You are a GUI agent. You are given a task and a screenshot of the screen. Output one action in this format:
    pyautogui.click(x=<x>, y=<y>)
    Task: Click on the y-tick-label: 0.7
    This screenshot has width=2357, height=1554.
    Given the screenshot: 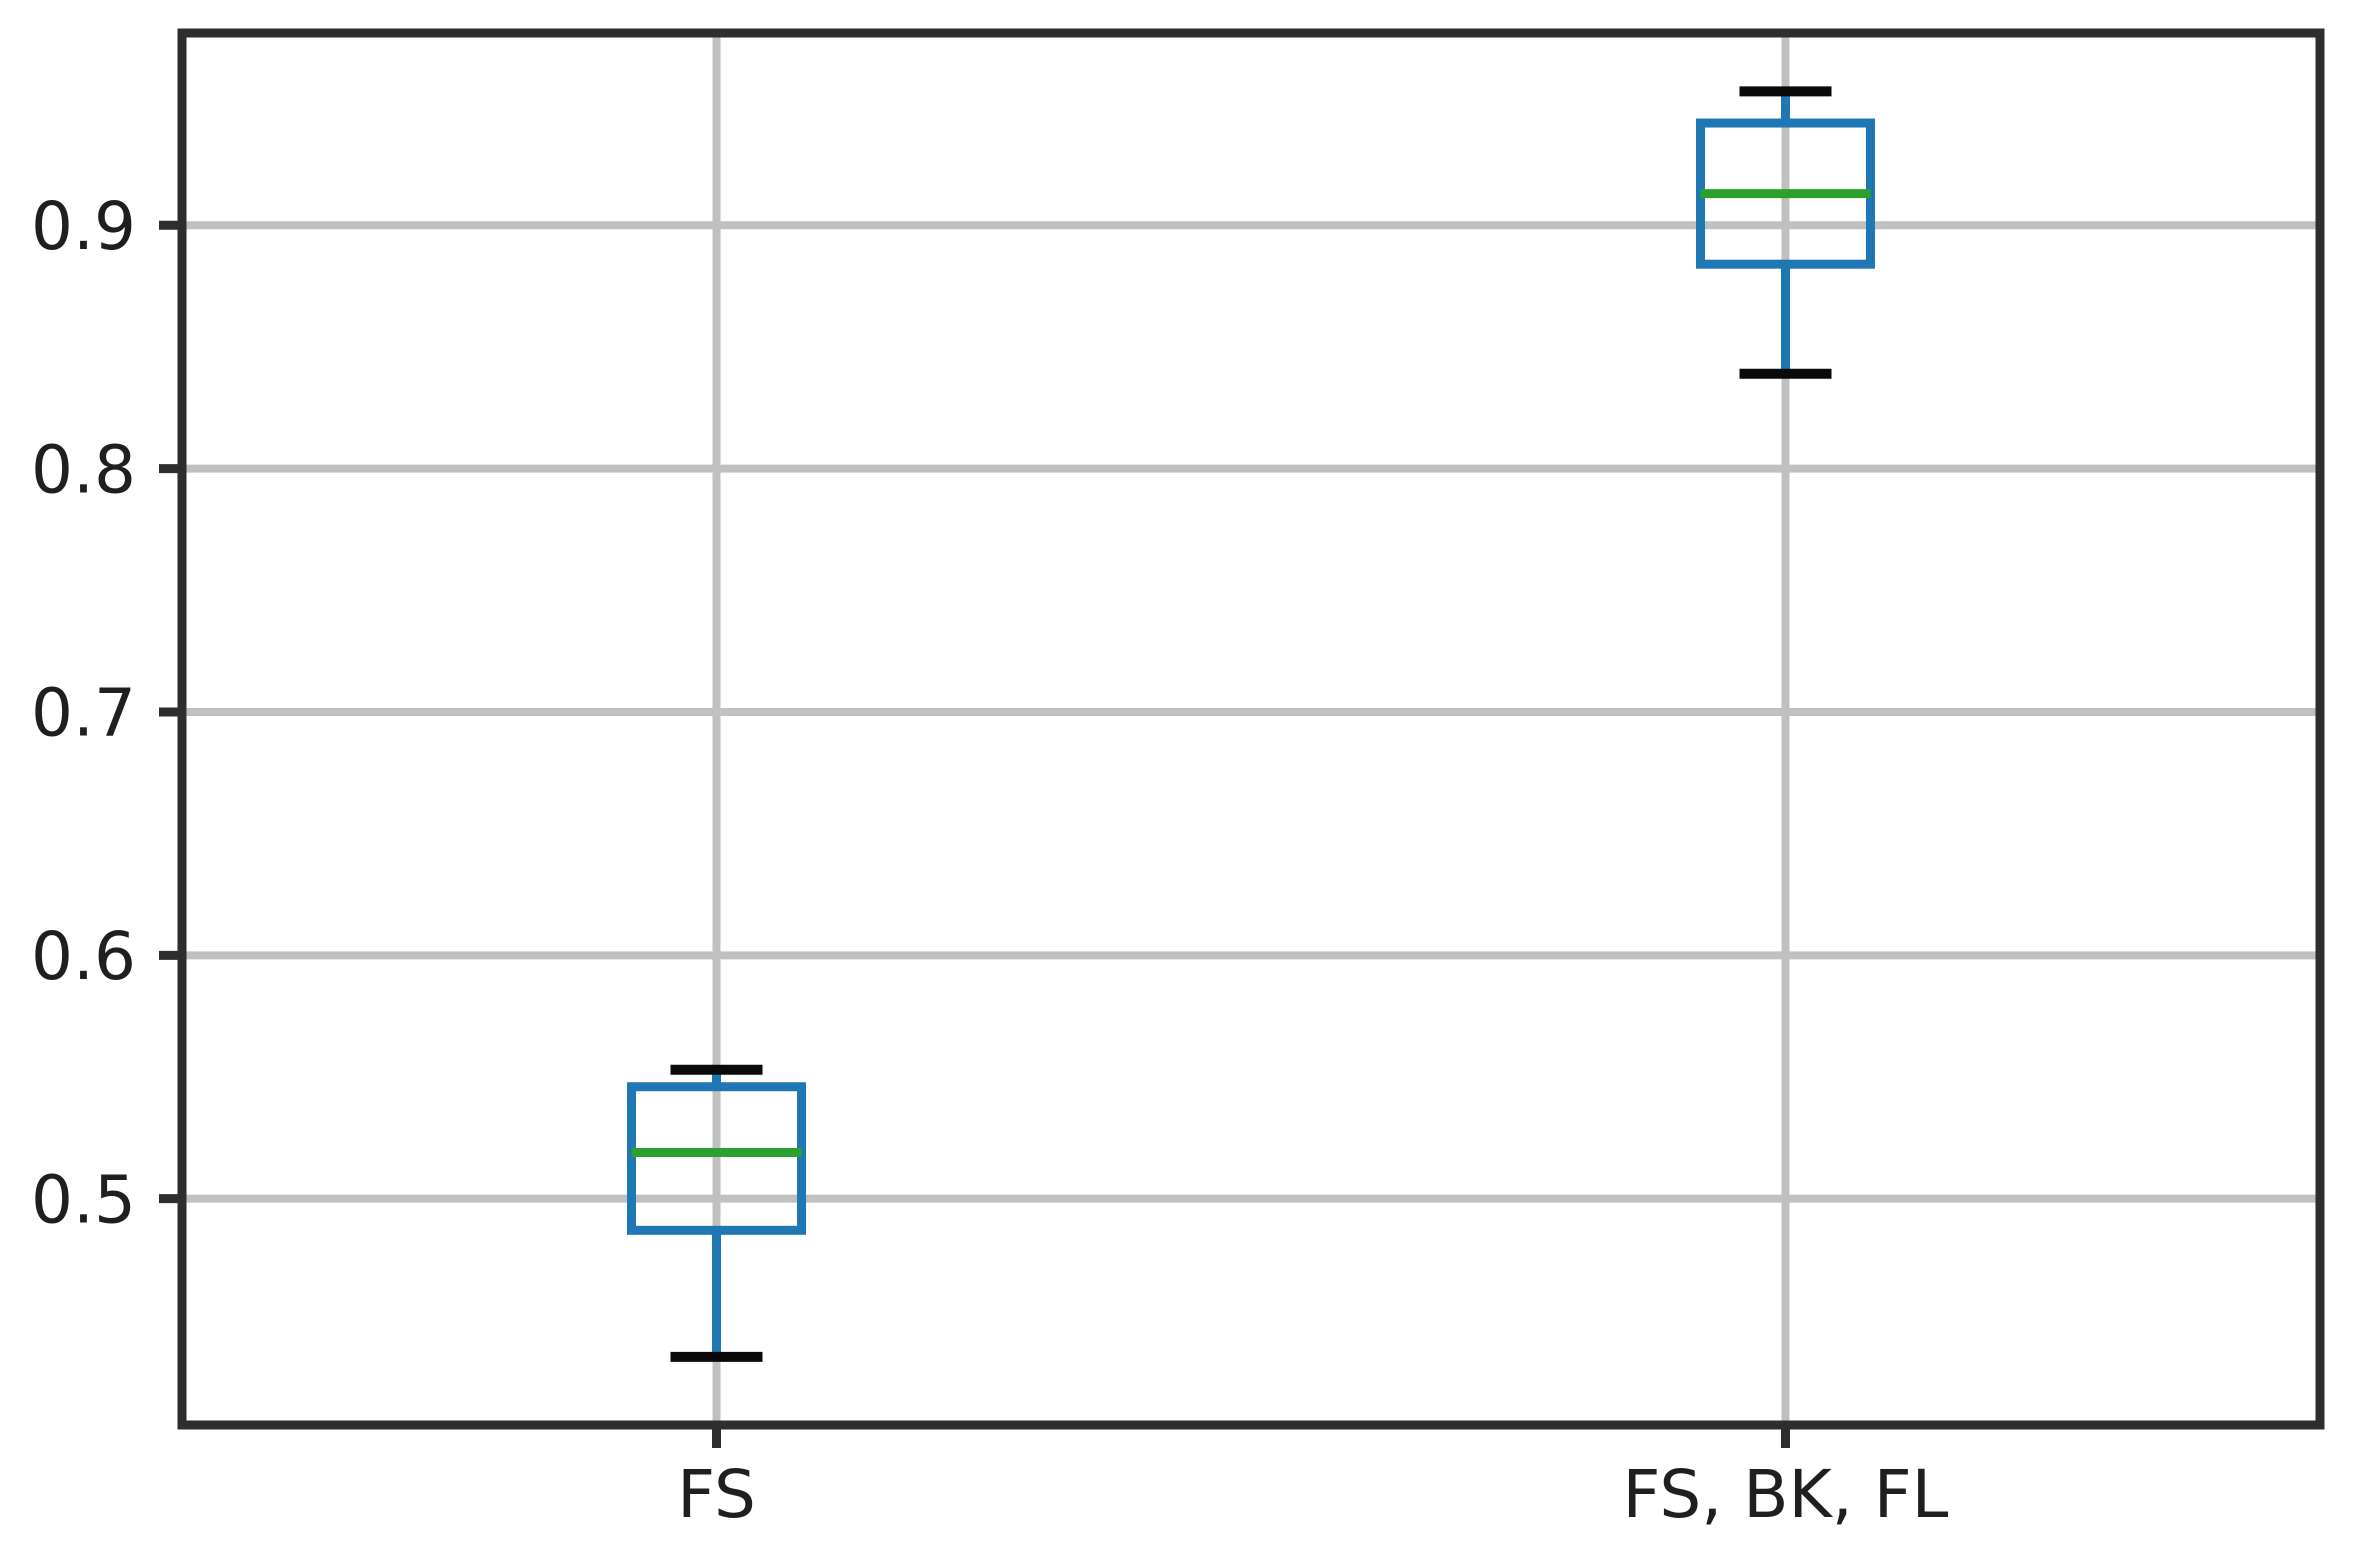 What is the action you would take?
    pyautogui.click(x=83, y=713)
    